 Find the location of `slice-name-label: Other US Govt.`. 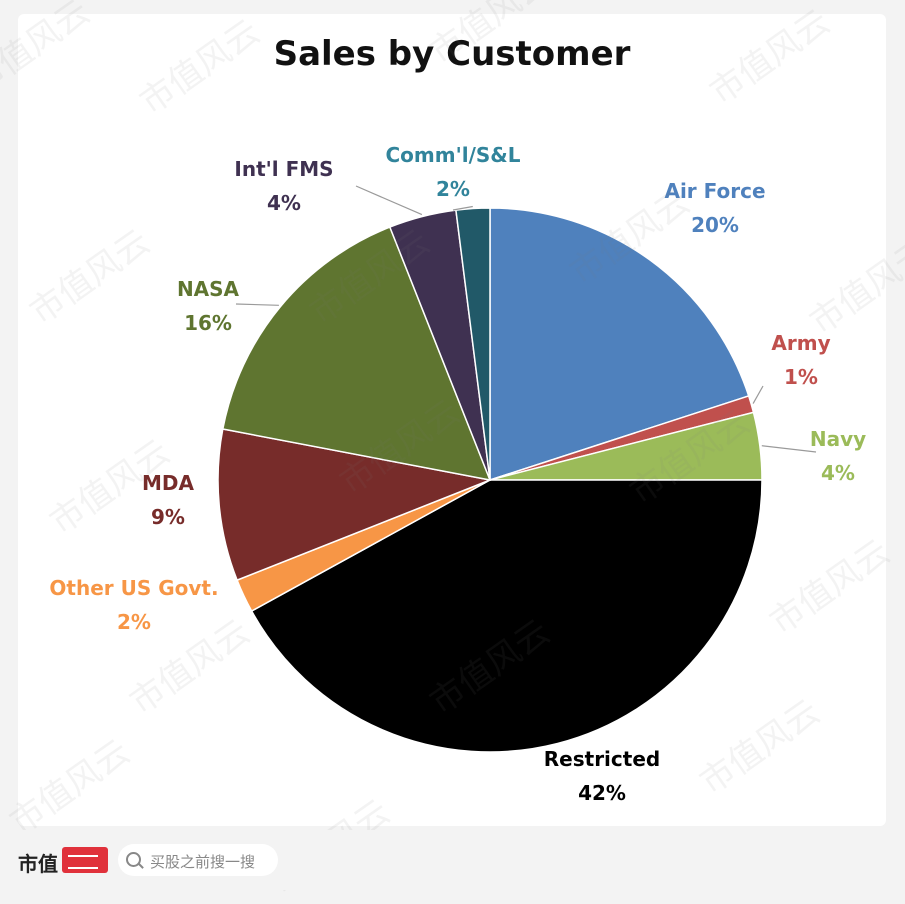

slice-name-label: Other US Govt. is located at coordinates (133, 588).